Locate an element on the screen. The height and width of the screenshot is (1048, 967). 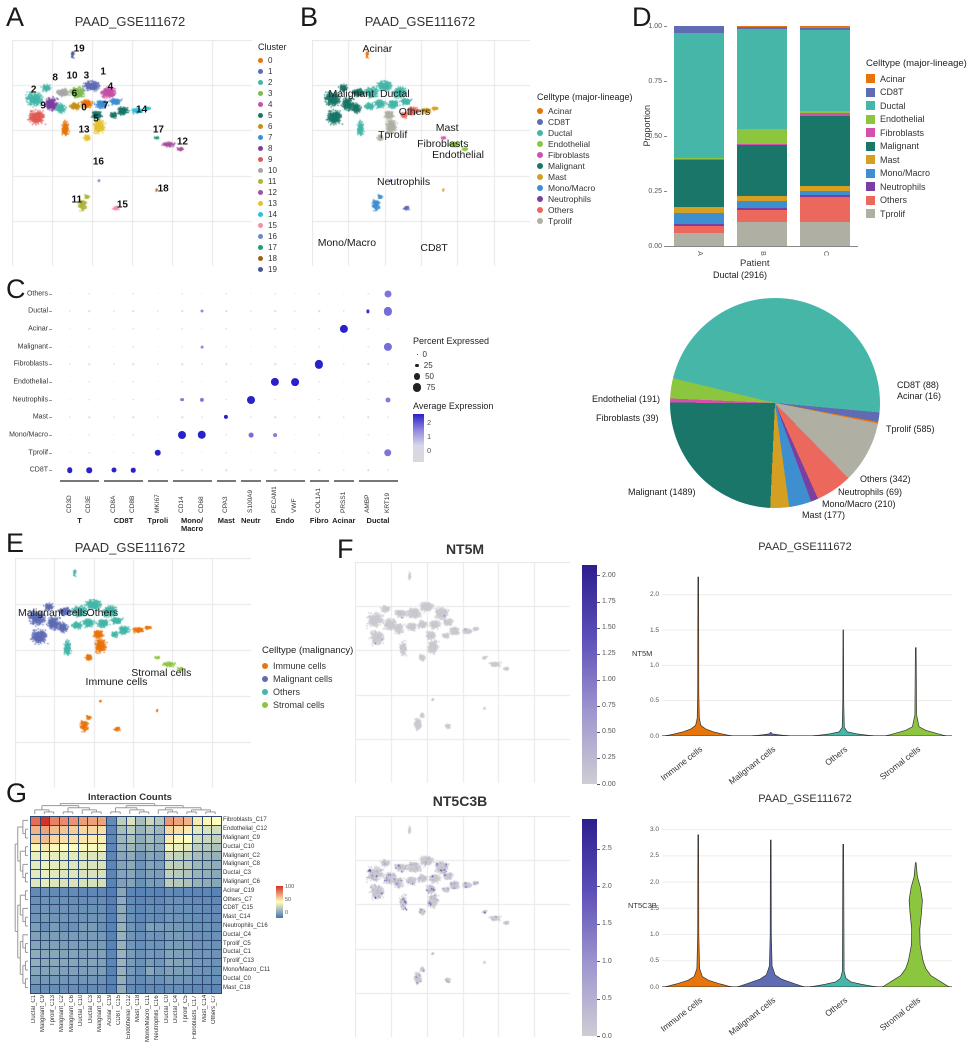
legend-item-label: Tprolif is located at coordinates (893, 213).